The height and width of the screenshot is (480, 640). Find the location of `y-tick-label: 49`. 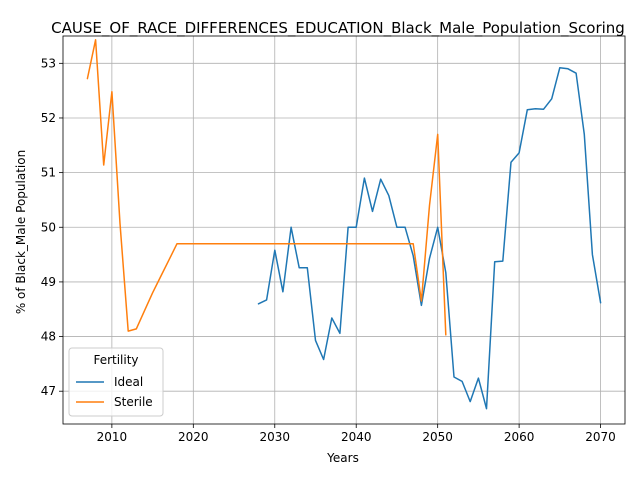

y-tick-label: 49 is located at coordinates (48, 282).